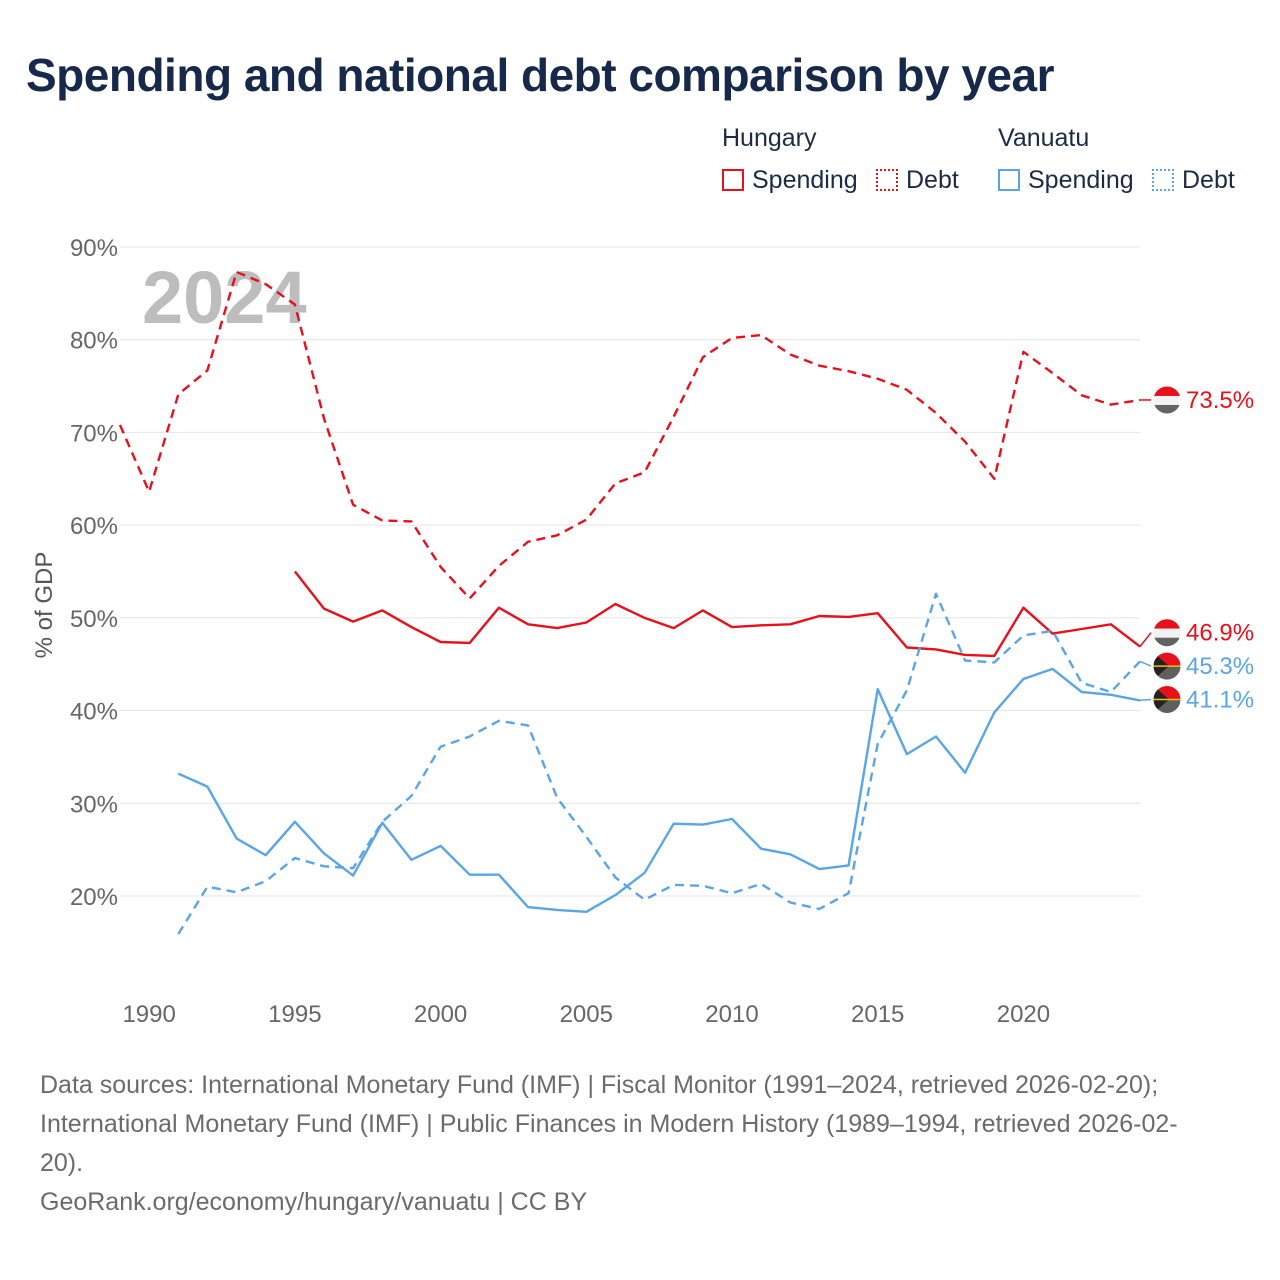 This screenshot has height=1280, width=1280. Describe the element at coordinates (1196, 549) in the screenshot. I see `end-markers: 73.5% 46.9% 45.3% 41.1%` at that location.